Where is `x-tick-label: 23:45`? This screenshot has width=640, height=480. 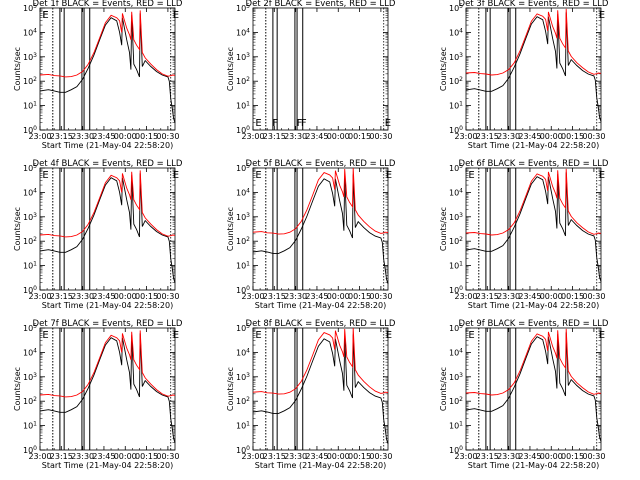 x-tick-label: 23:45 is located at coordinates (316, 456).